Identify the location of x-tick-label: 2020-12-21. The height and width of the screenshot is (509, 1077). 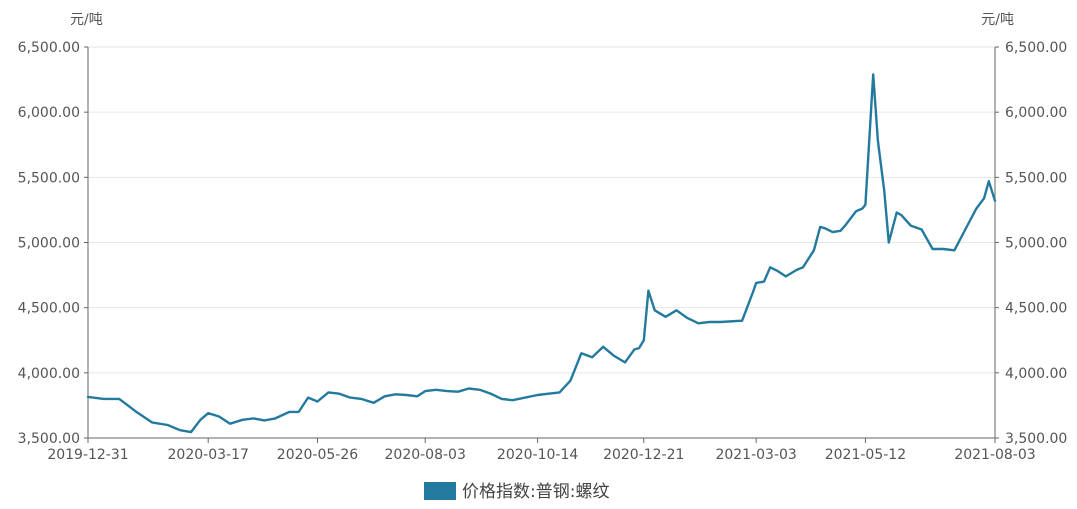
(643, 455).